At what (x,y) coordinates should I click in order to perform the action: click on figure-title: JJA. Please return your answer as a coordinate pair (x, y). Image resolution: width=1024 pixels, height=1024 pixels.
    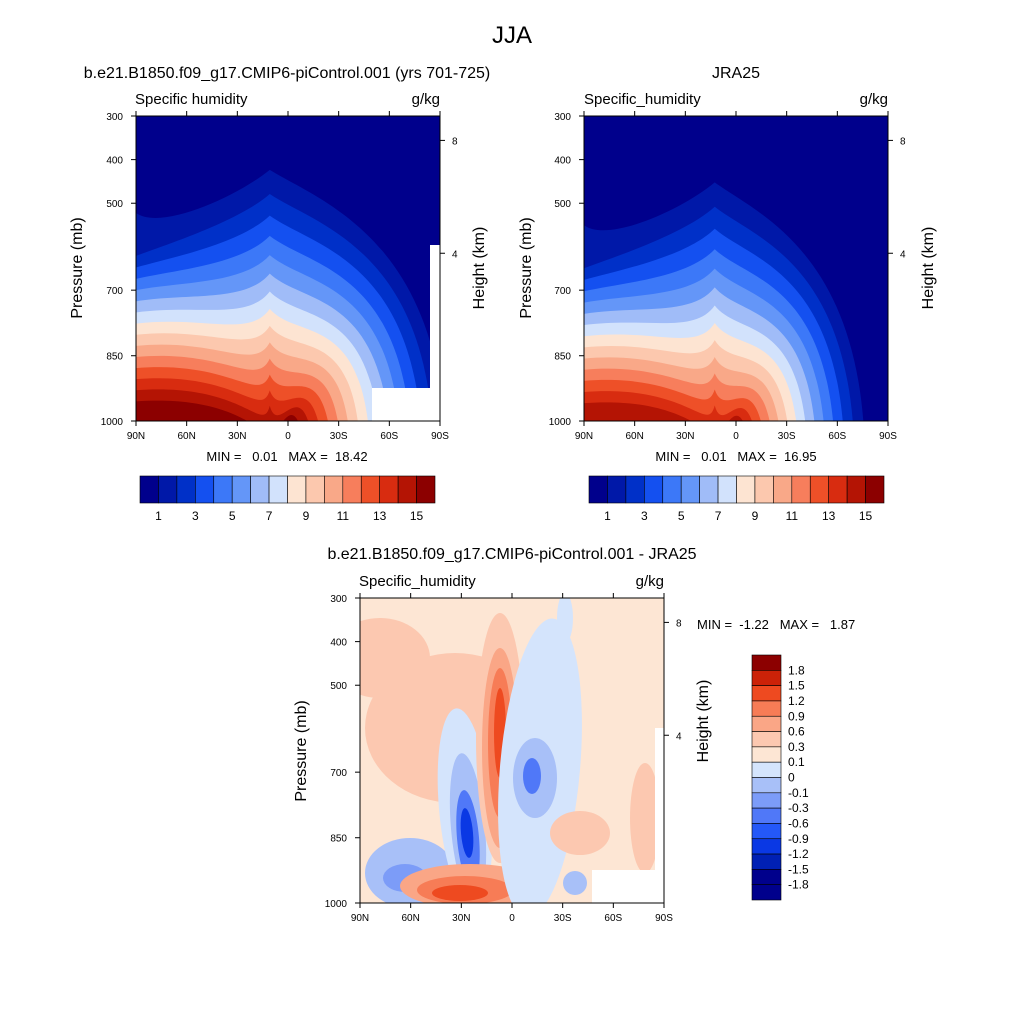
    Looking at the image, I should click on (512, 35).